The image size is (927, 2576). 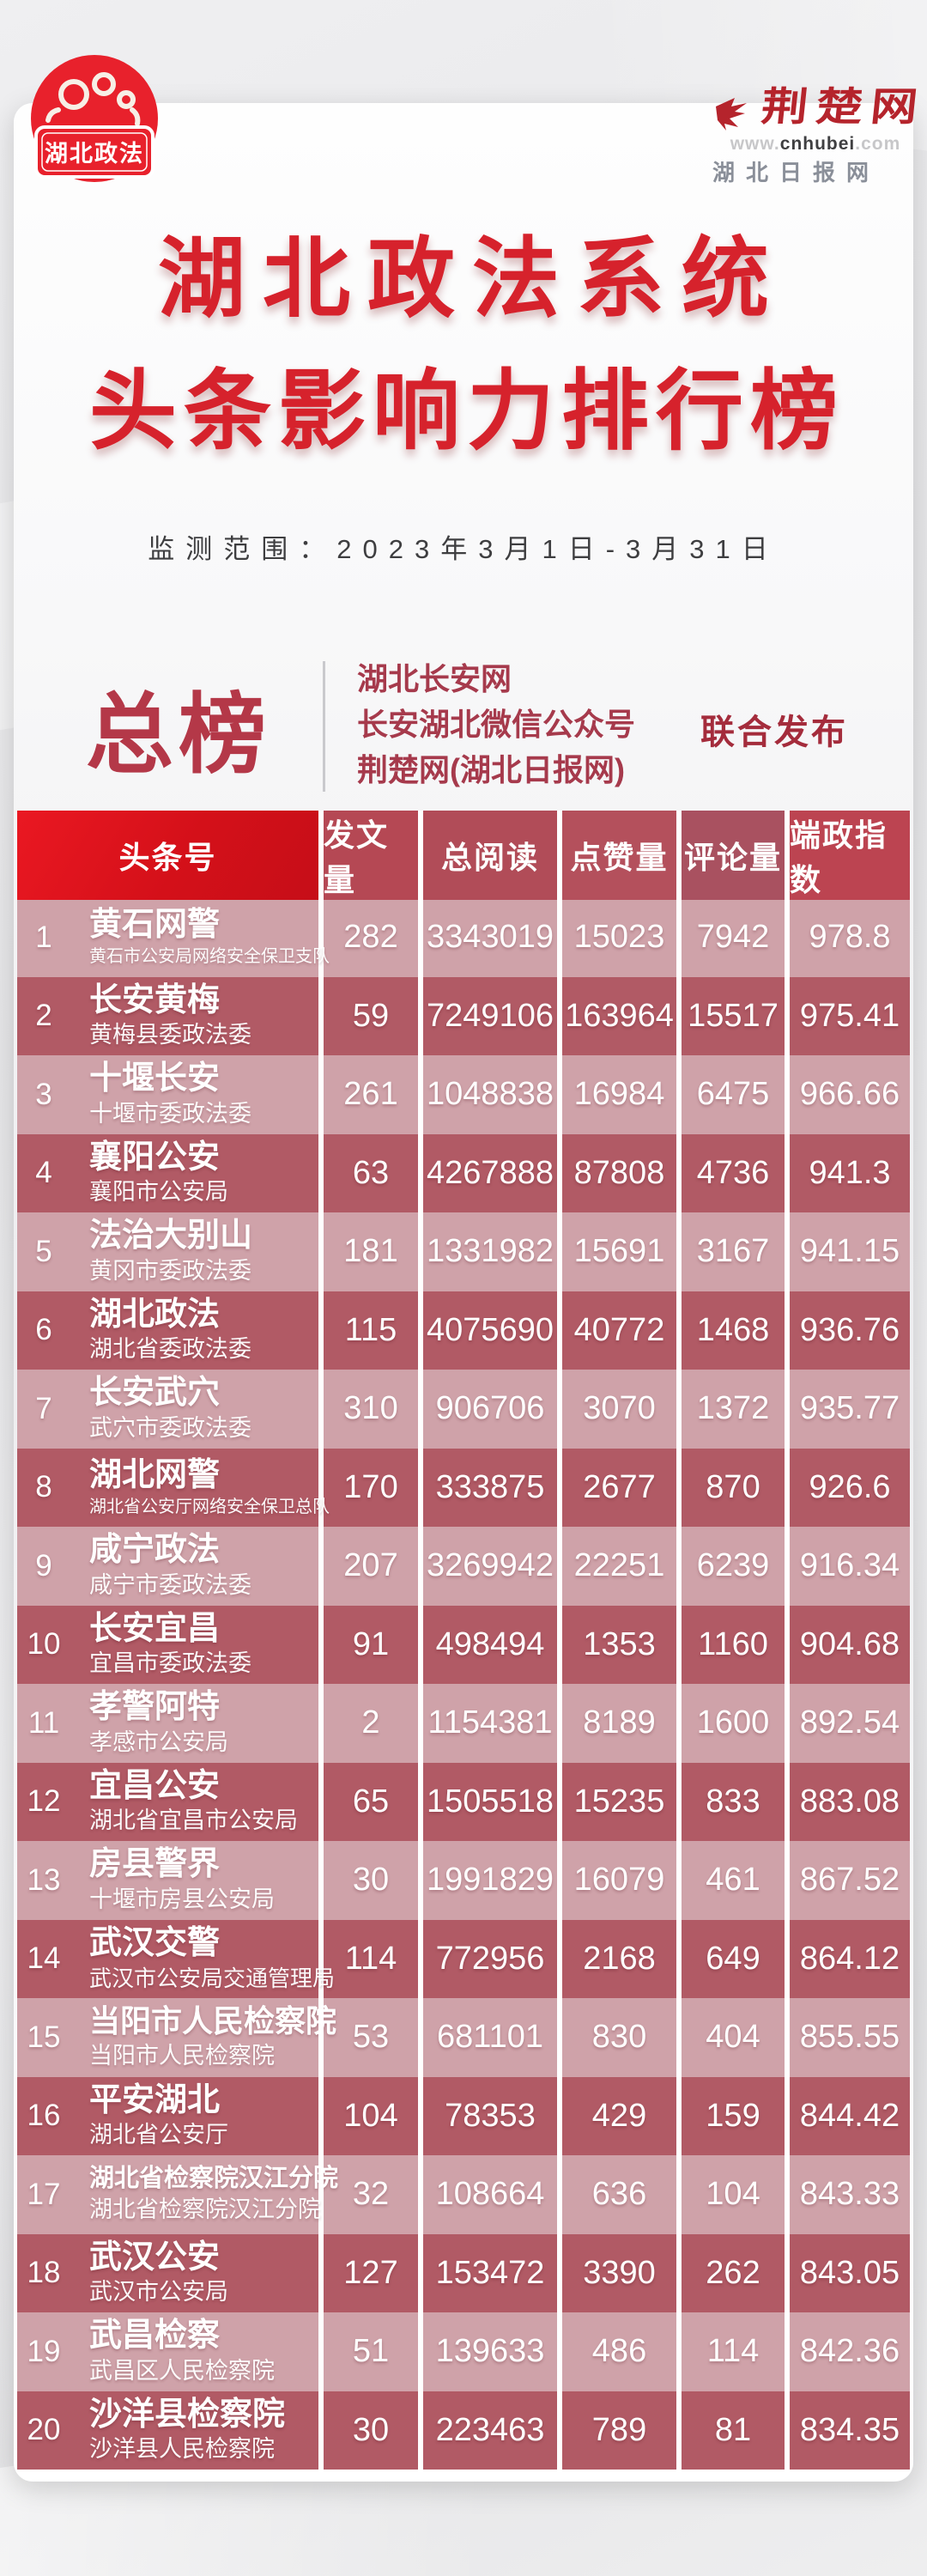 What do you see at coordinates (616, 1016) in the screenshot?
I see `likes-cell: 163964` at bounding box center [616, 1016].